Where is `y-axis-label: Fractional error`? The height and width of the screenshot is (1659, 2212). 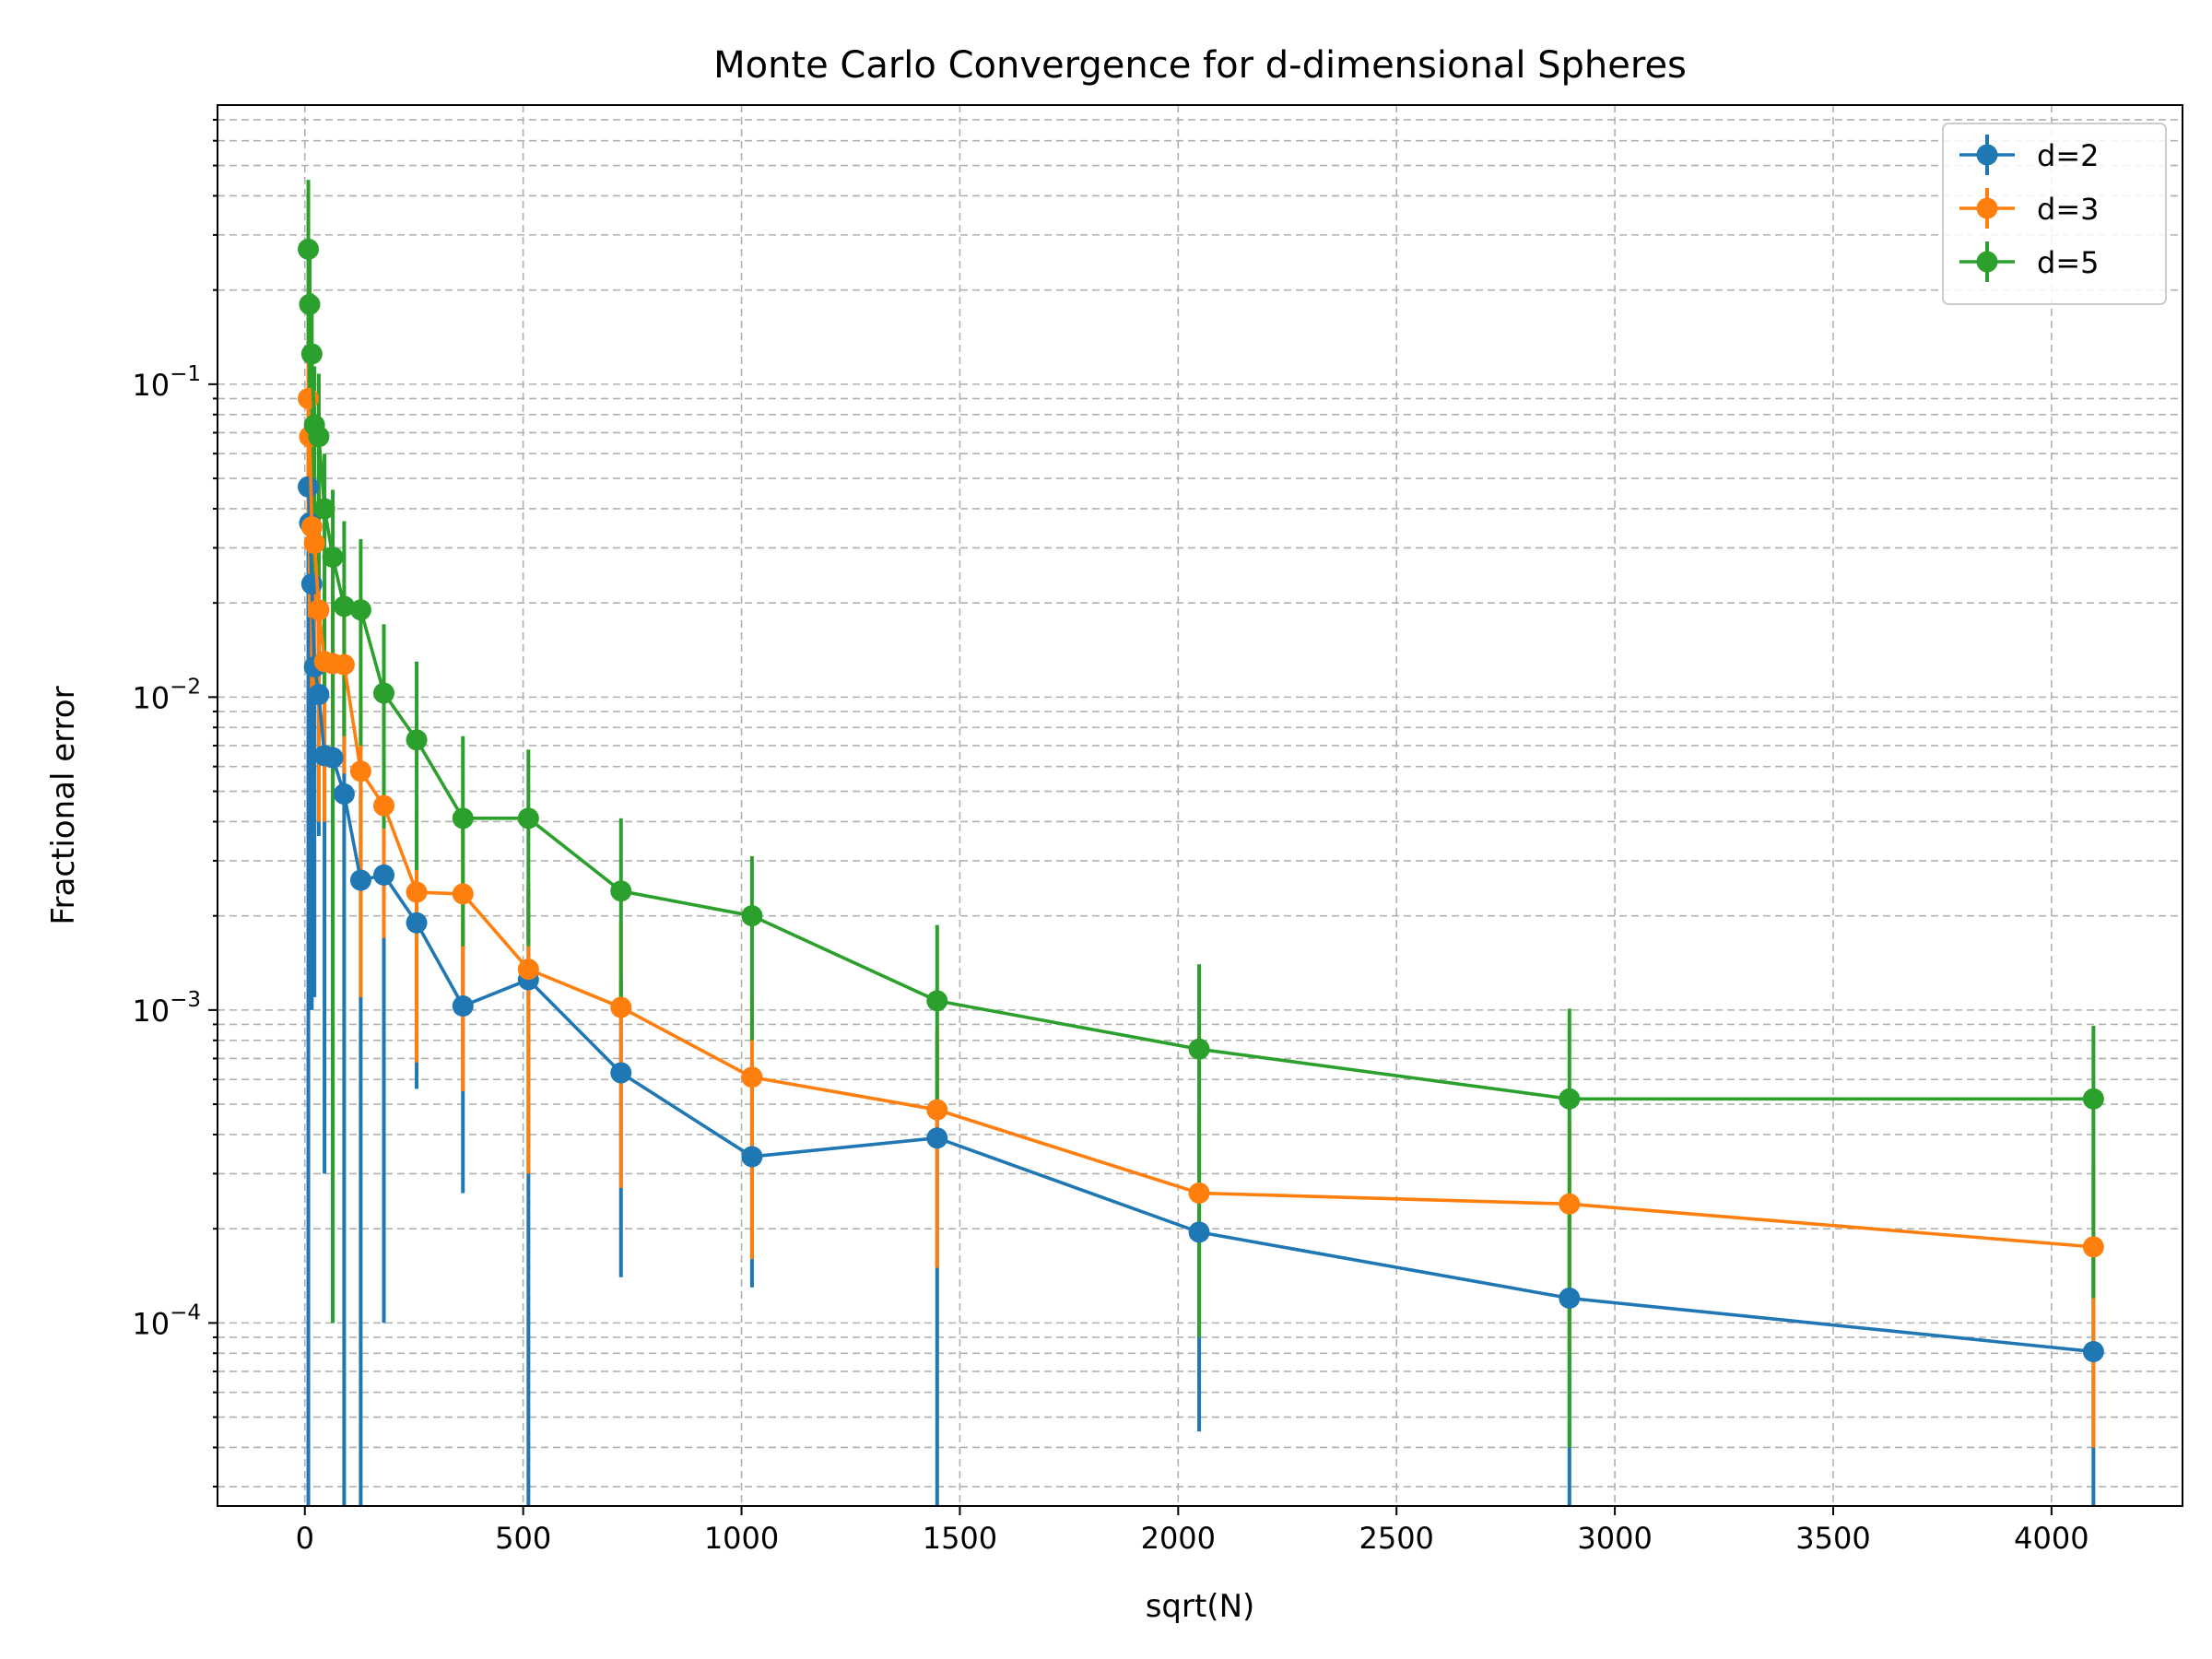
y-axis-label: Fractional error is located at coordinates (63, 805).